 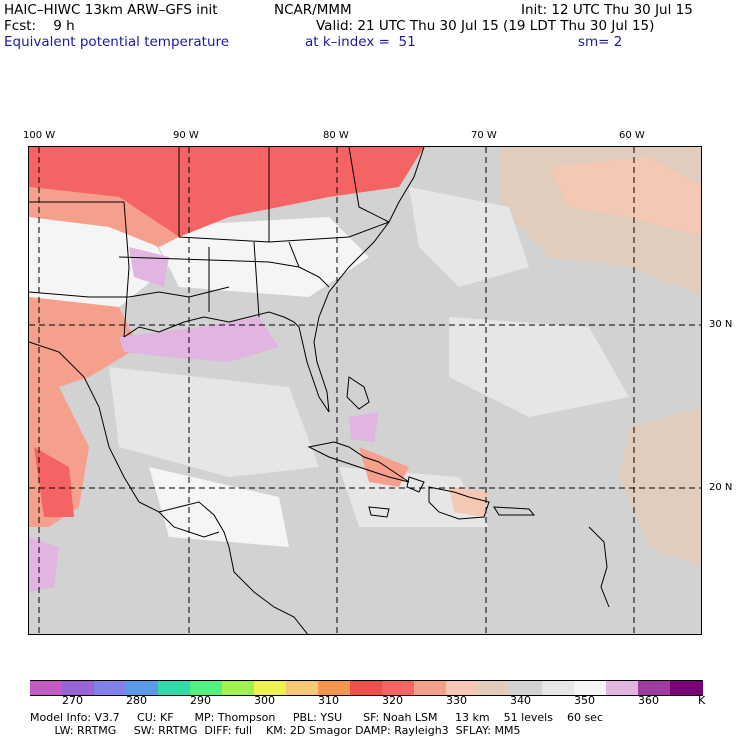 I want to click on colorbar-tick-label: 270, so click(x=72, y=700).